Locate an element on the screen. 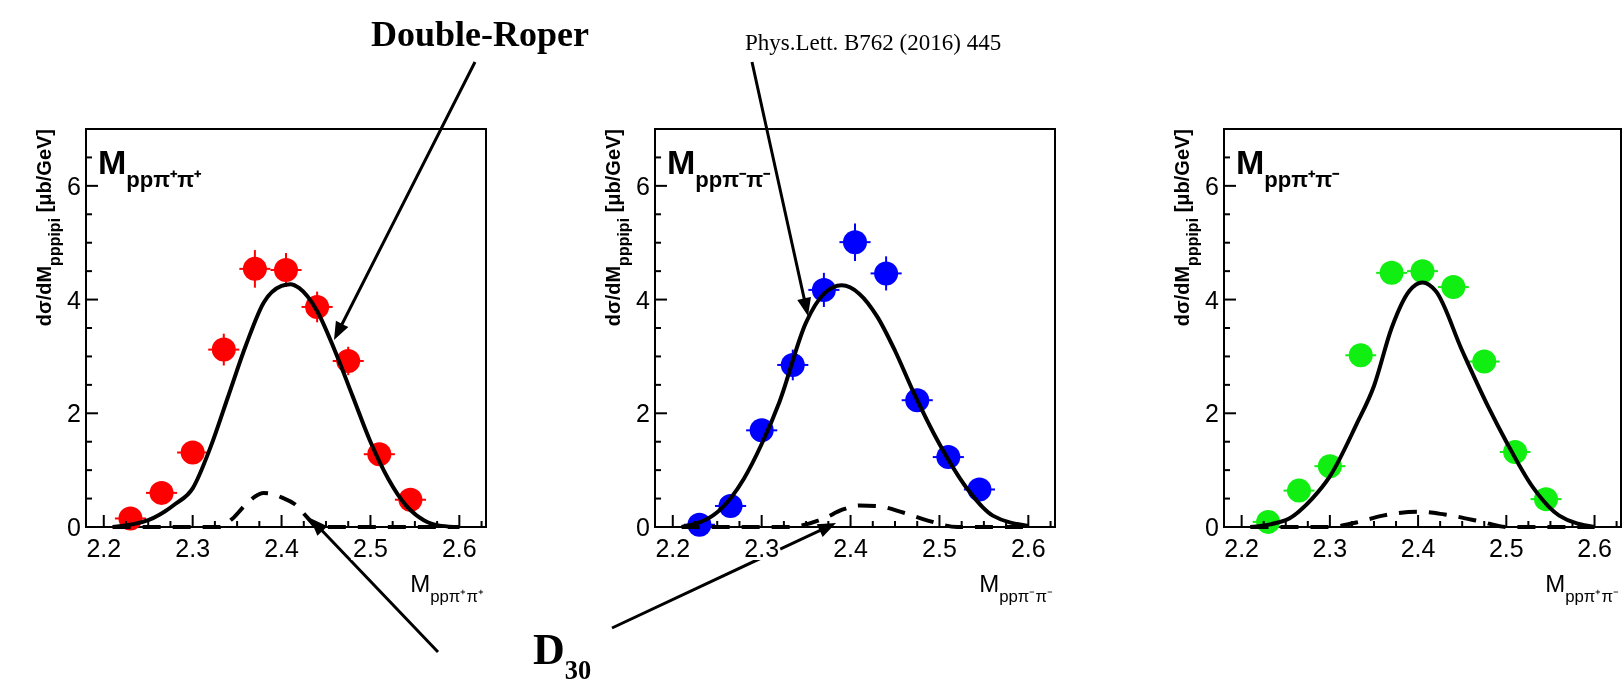  x-axis-title: M$_{ppπ⁺π⁺}$ is located at coordinates (447, 588).